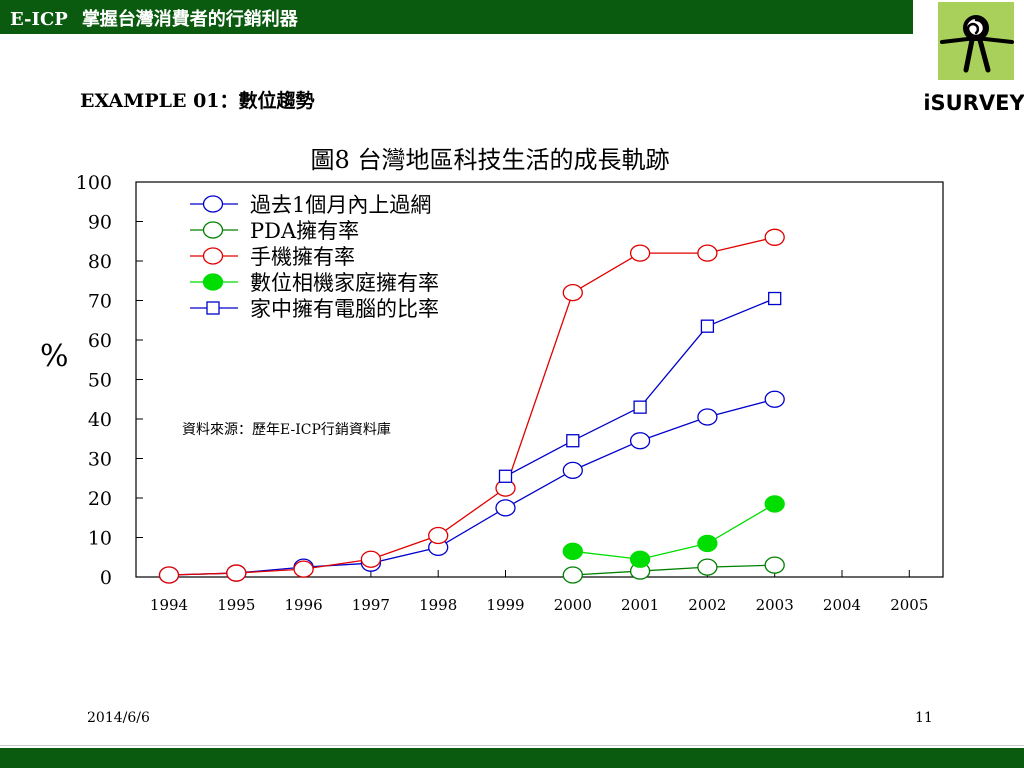 This screenshot has height=768, width=1024. I want to click on x-tick-label: 2004, so click(842, 605).